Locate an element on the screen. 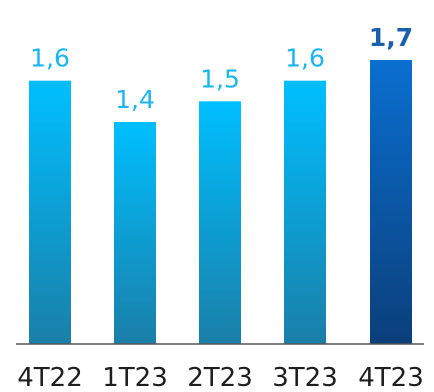 This screenshot has height=392, width=434. x-tick-label-1T23: 1T23 is located at coordinates (135, 377).